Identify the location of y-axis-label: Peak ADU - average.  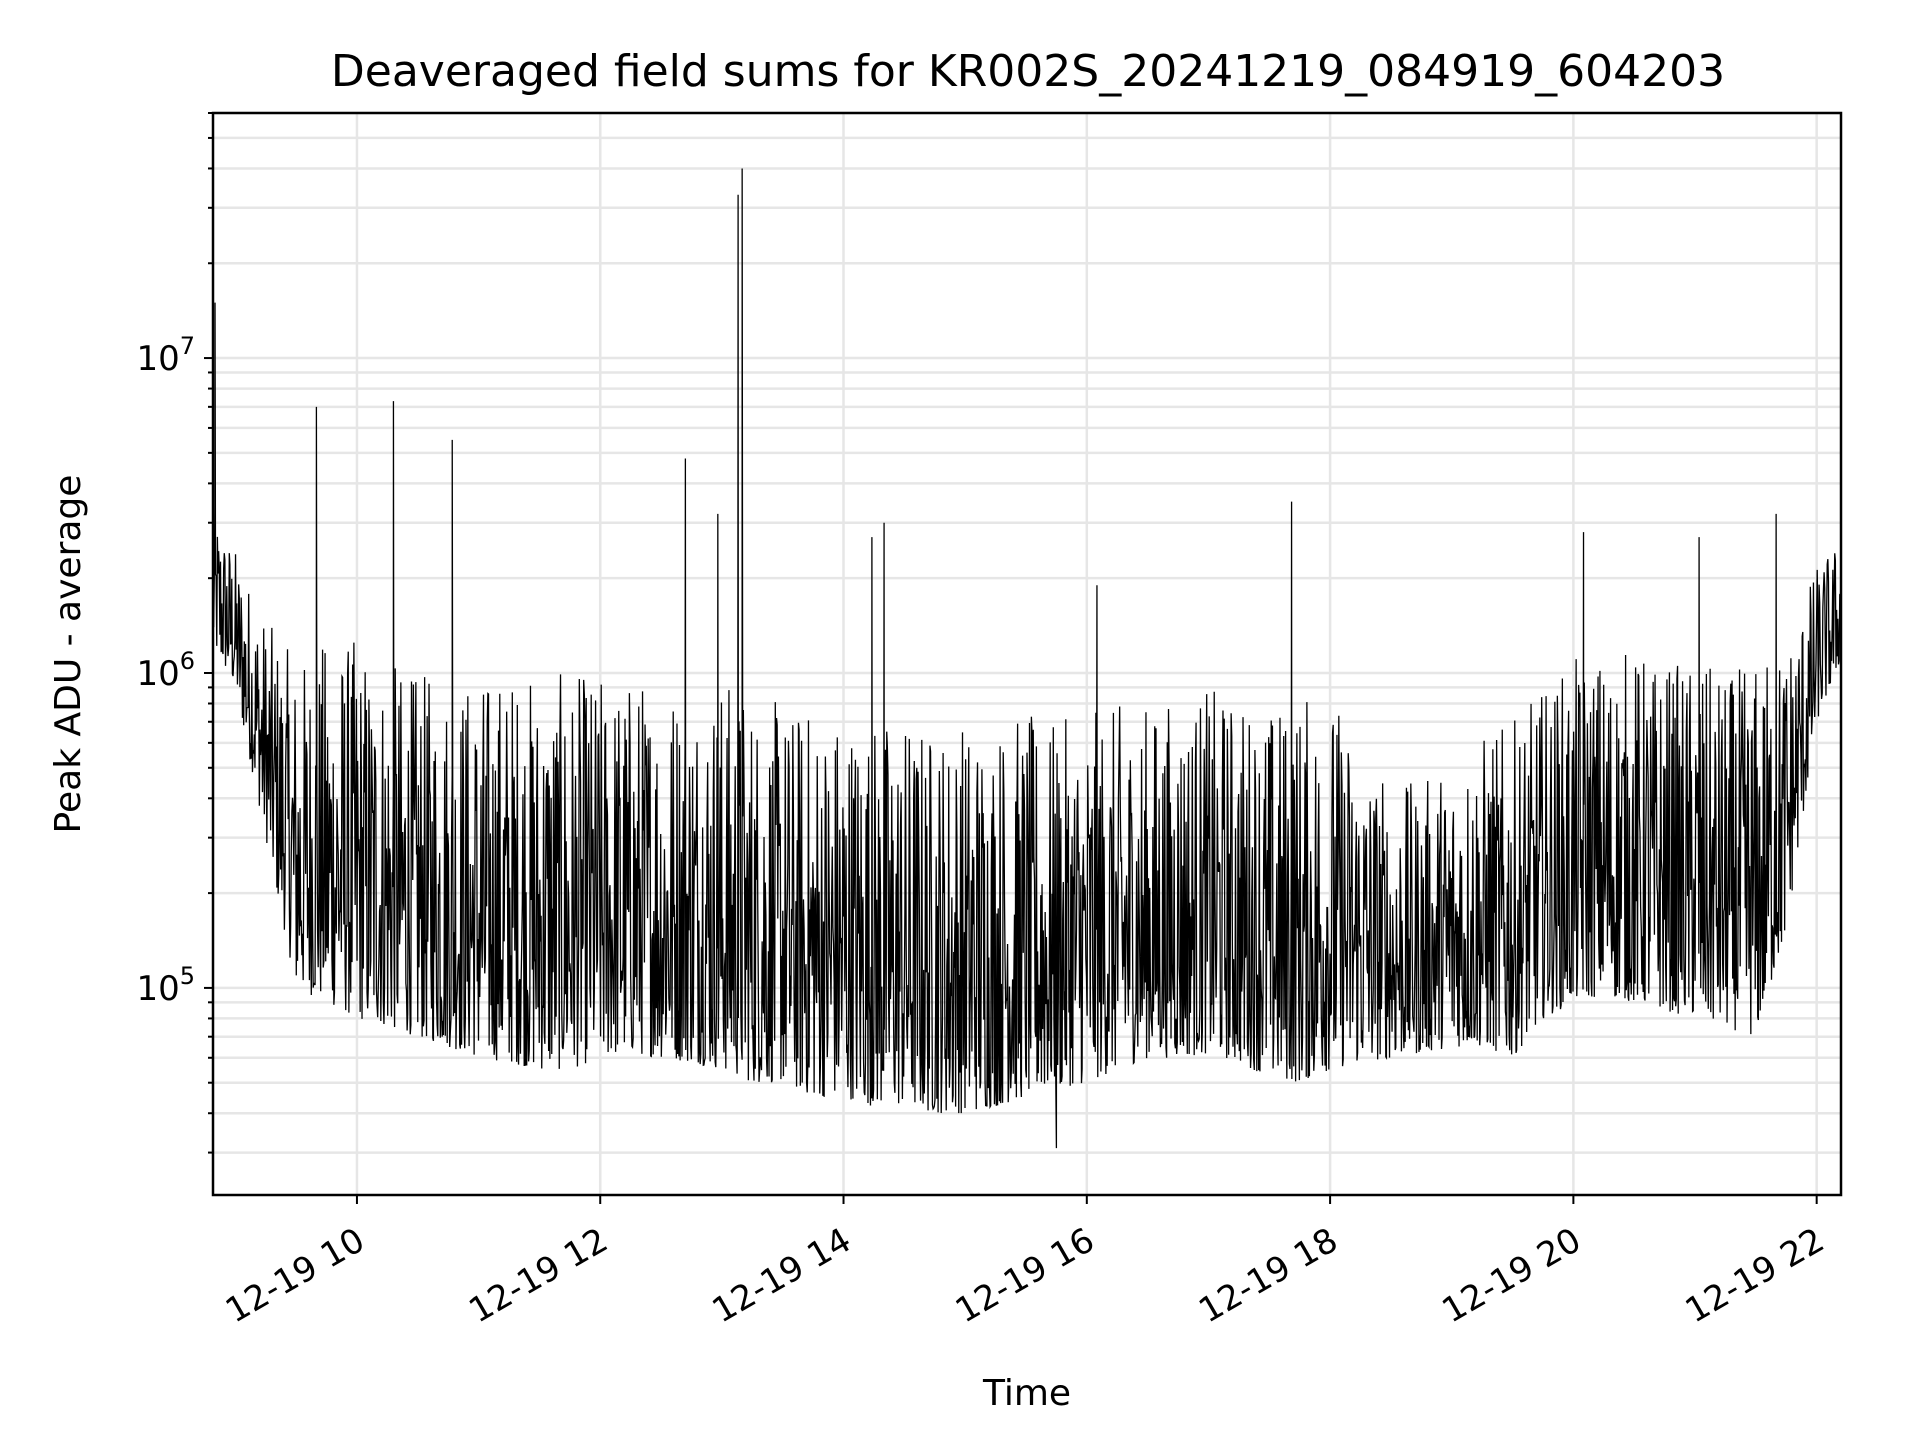
(68, 654).